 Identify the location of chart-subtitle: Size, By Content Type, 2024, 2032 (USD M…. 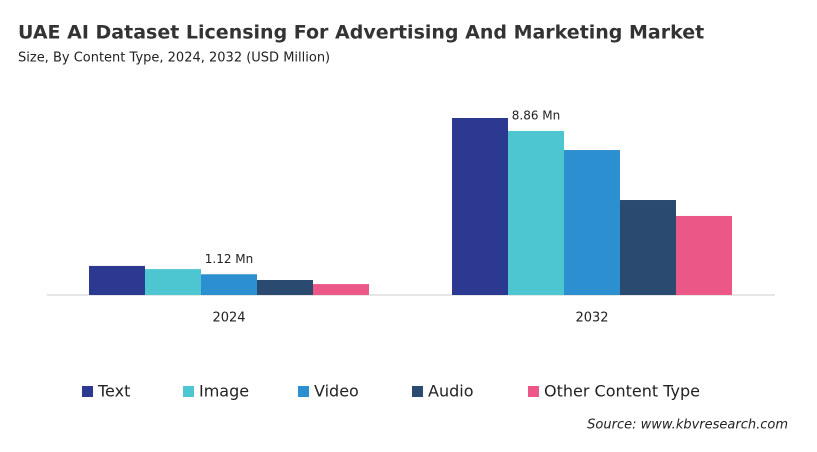
(174, 58).